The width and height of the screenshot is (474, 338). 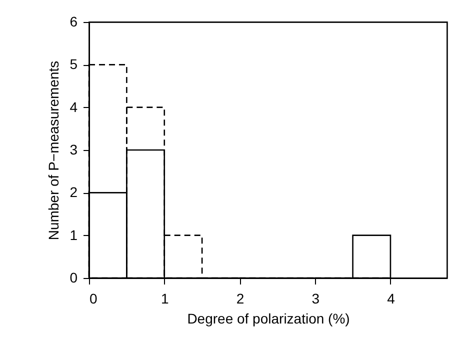 I want to click on x-tick-label: 1, so click(x=164, y=298).